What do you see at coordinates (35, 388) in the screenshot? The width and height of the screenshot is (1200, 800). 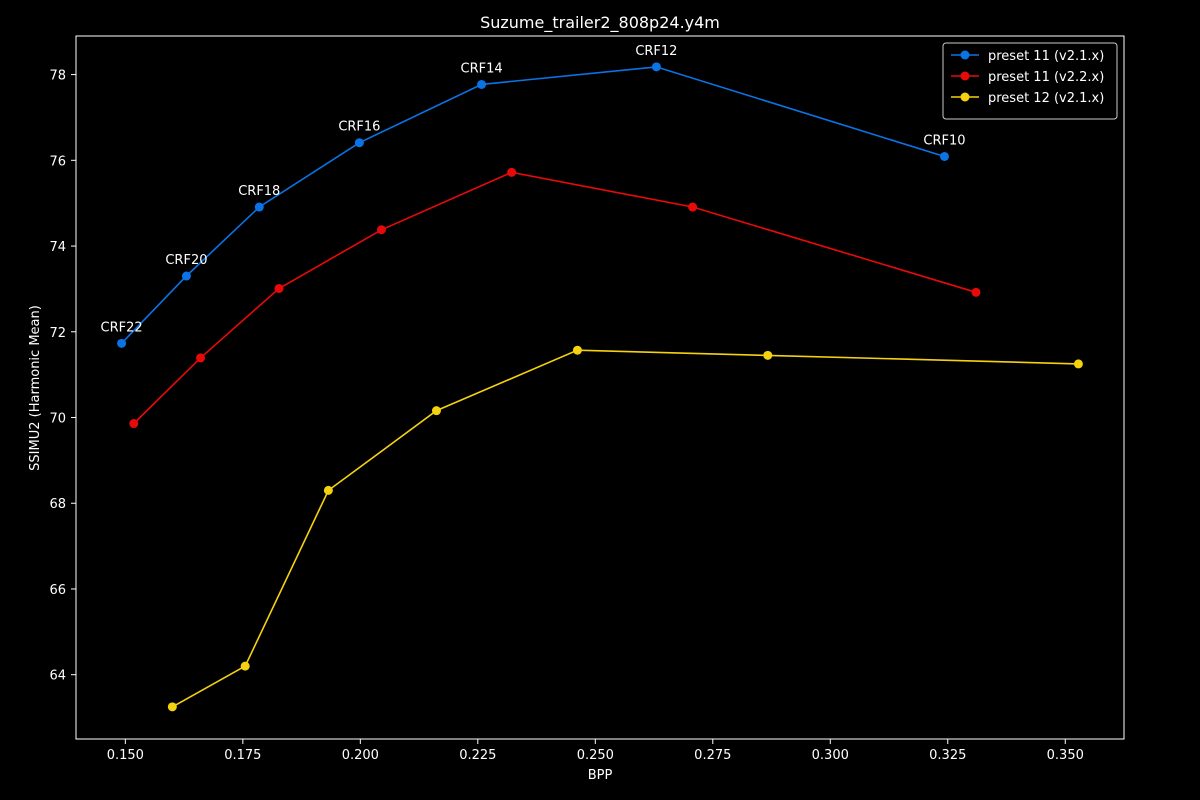 I see `y-axis-title: SSIMU2 (Harmonic Mean)` at bounding box center [35, 388].